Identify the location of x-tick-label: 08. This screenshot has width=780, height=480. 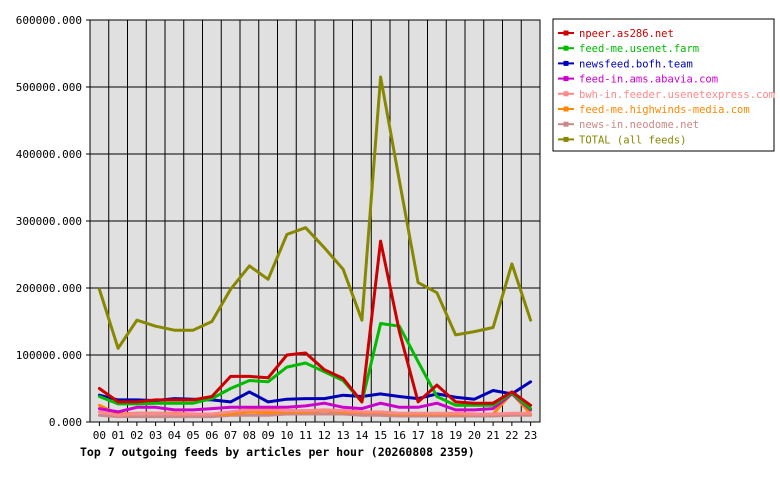
(249, 435).